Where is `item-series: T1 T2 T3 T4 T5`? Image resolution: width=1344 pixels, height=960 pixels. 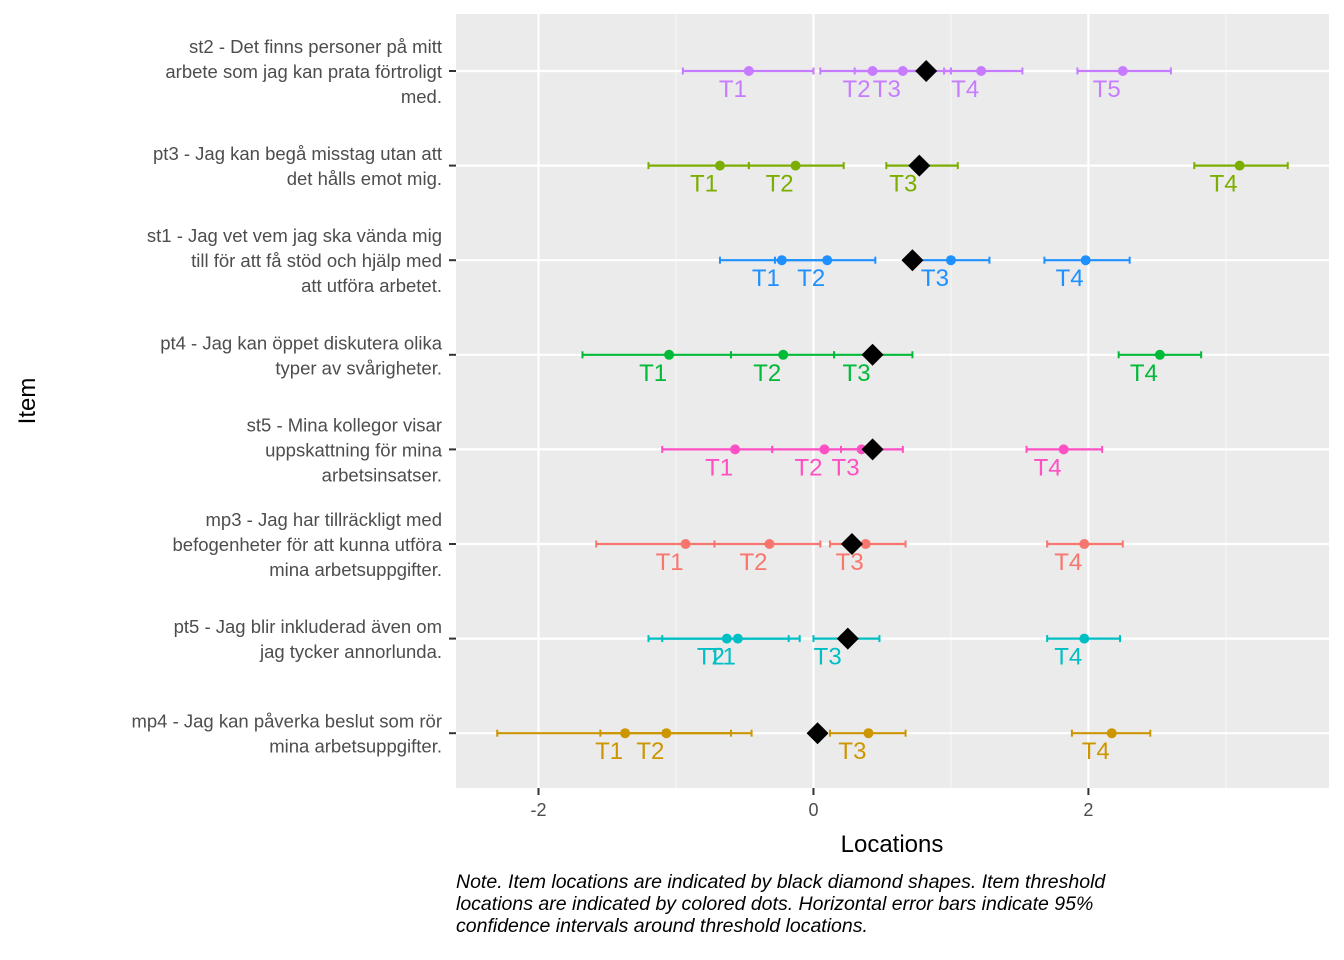 item-series: T1 T2 T3 T4 T5 is located at coordinates (926, 84).